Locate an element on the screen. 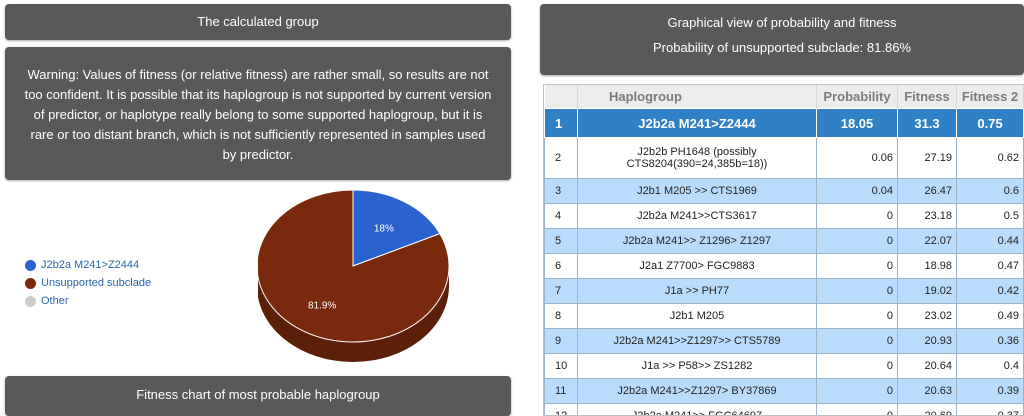 Image resolution: width=1024 pixels, height=416 pixels. legend-label: Unsupported subclade is located at coordinates (96, 283).